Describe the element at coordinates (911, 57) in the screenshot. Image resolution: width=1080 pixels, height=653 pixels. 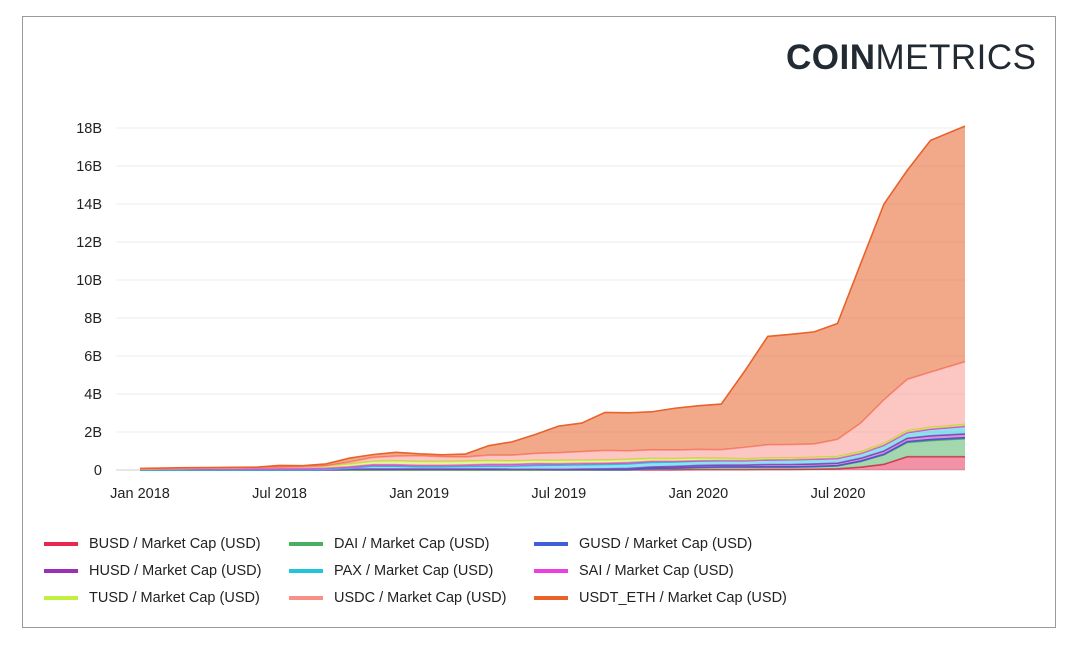
I see `coinmetrics-logo: COINMETRICS` at that location.